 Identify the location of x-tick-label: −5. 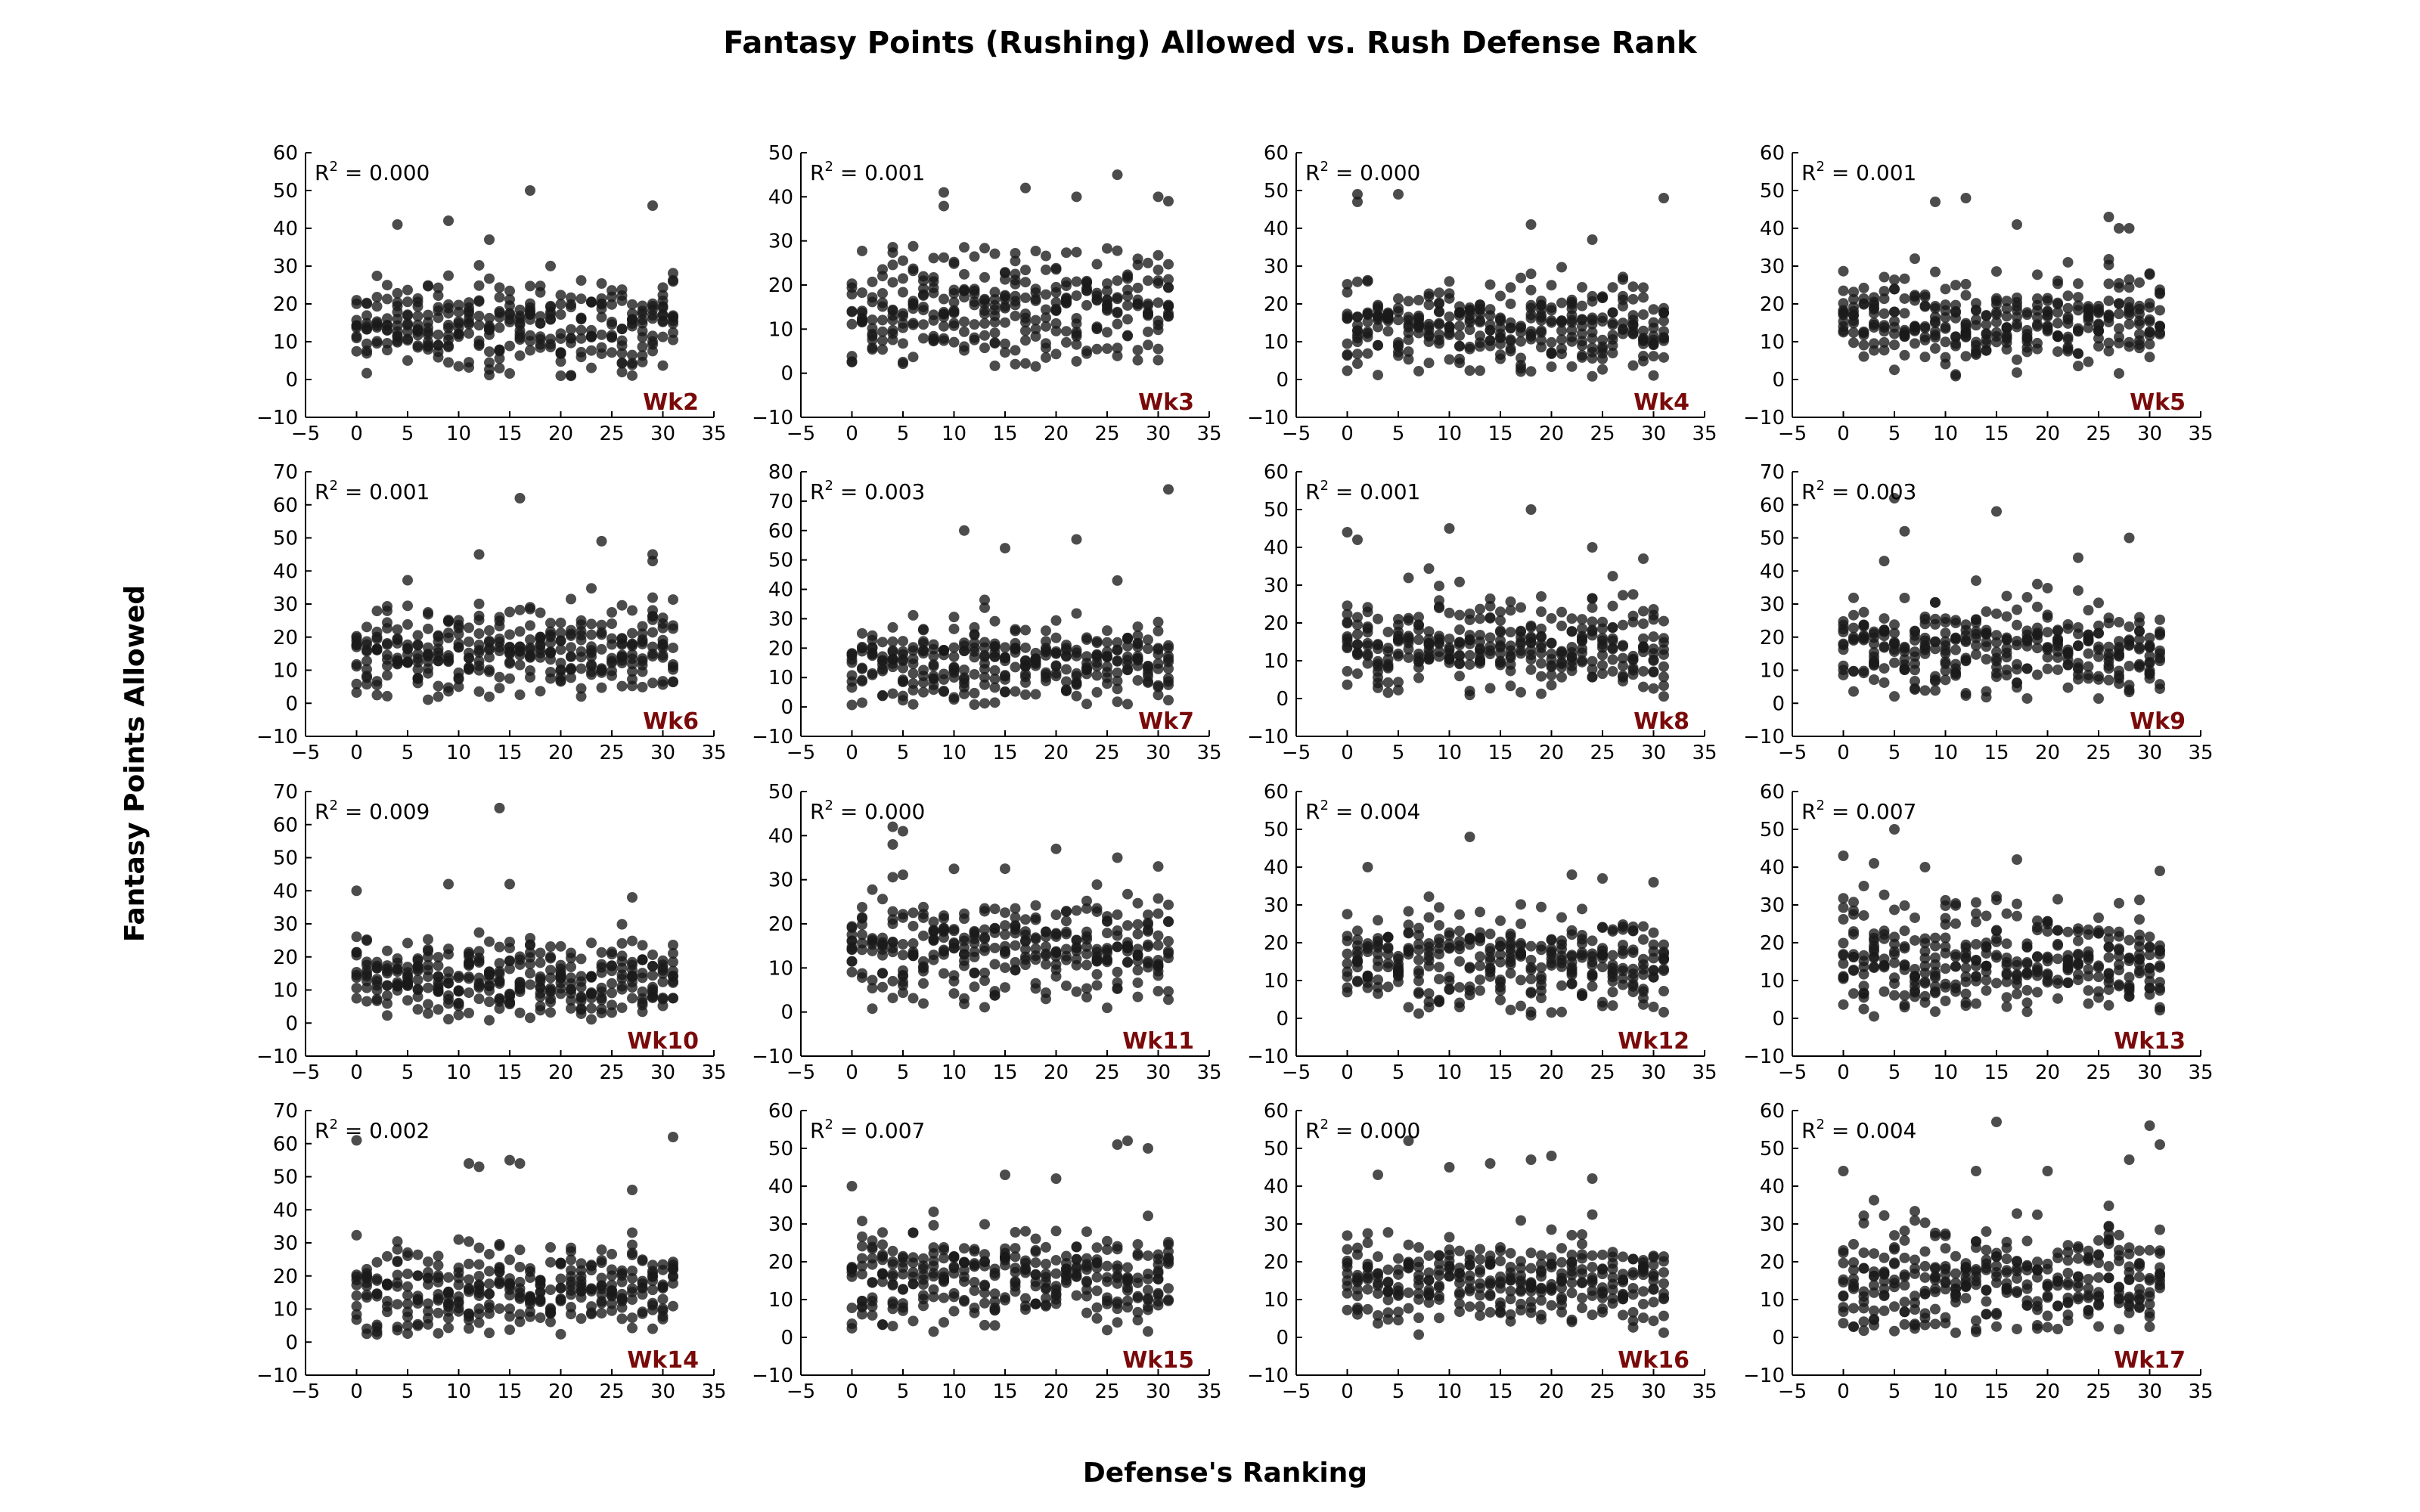
(1296, 753).